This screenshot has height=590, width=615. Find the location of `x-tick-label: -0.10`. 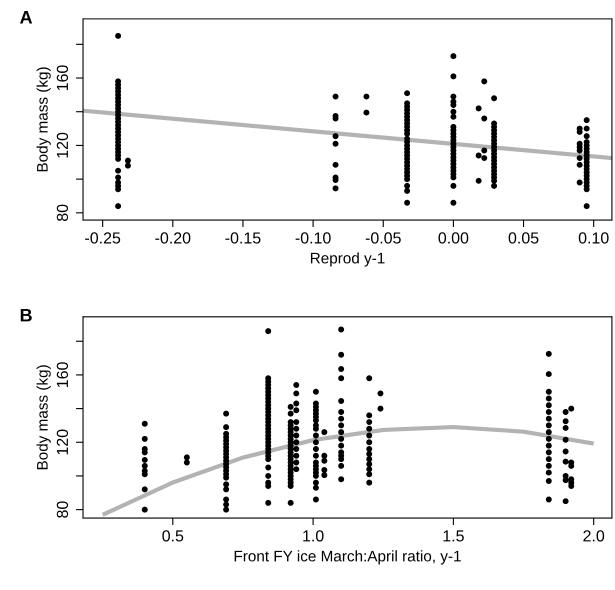

x-tick-label: -0.10 is located at coordinates (313, 238).